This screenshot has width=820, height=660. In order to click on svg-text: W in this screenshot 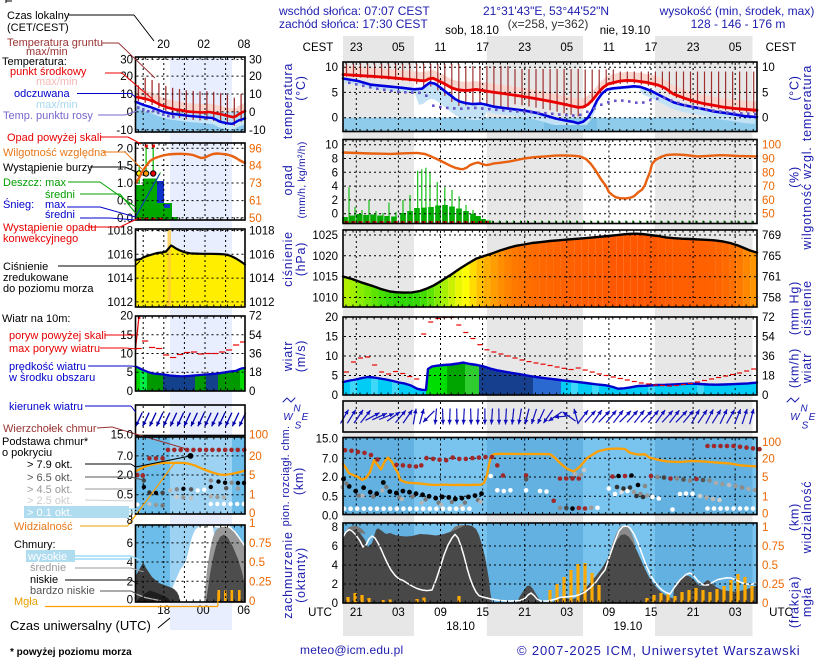, I will do `click(795, 417)`.